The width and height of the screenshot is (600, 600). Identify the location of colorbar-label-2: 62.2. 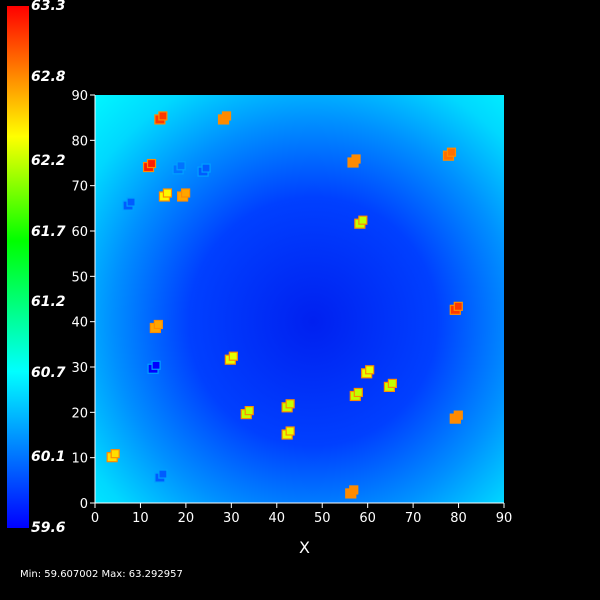
(48, 161).